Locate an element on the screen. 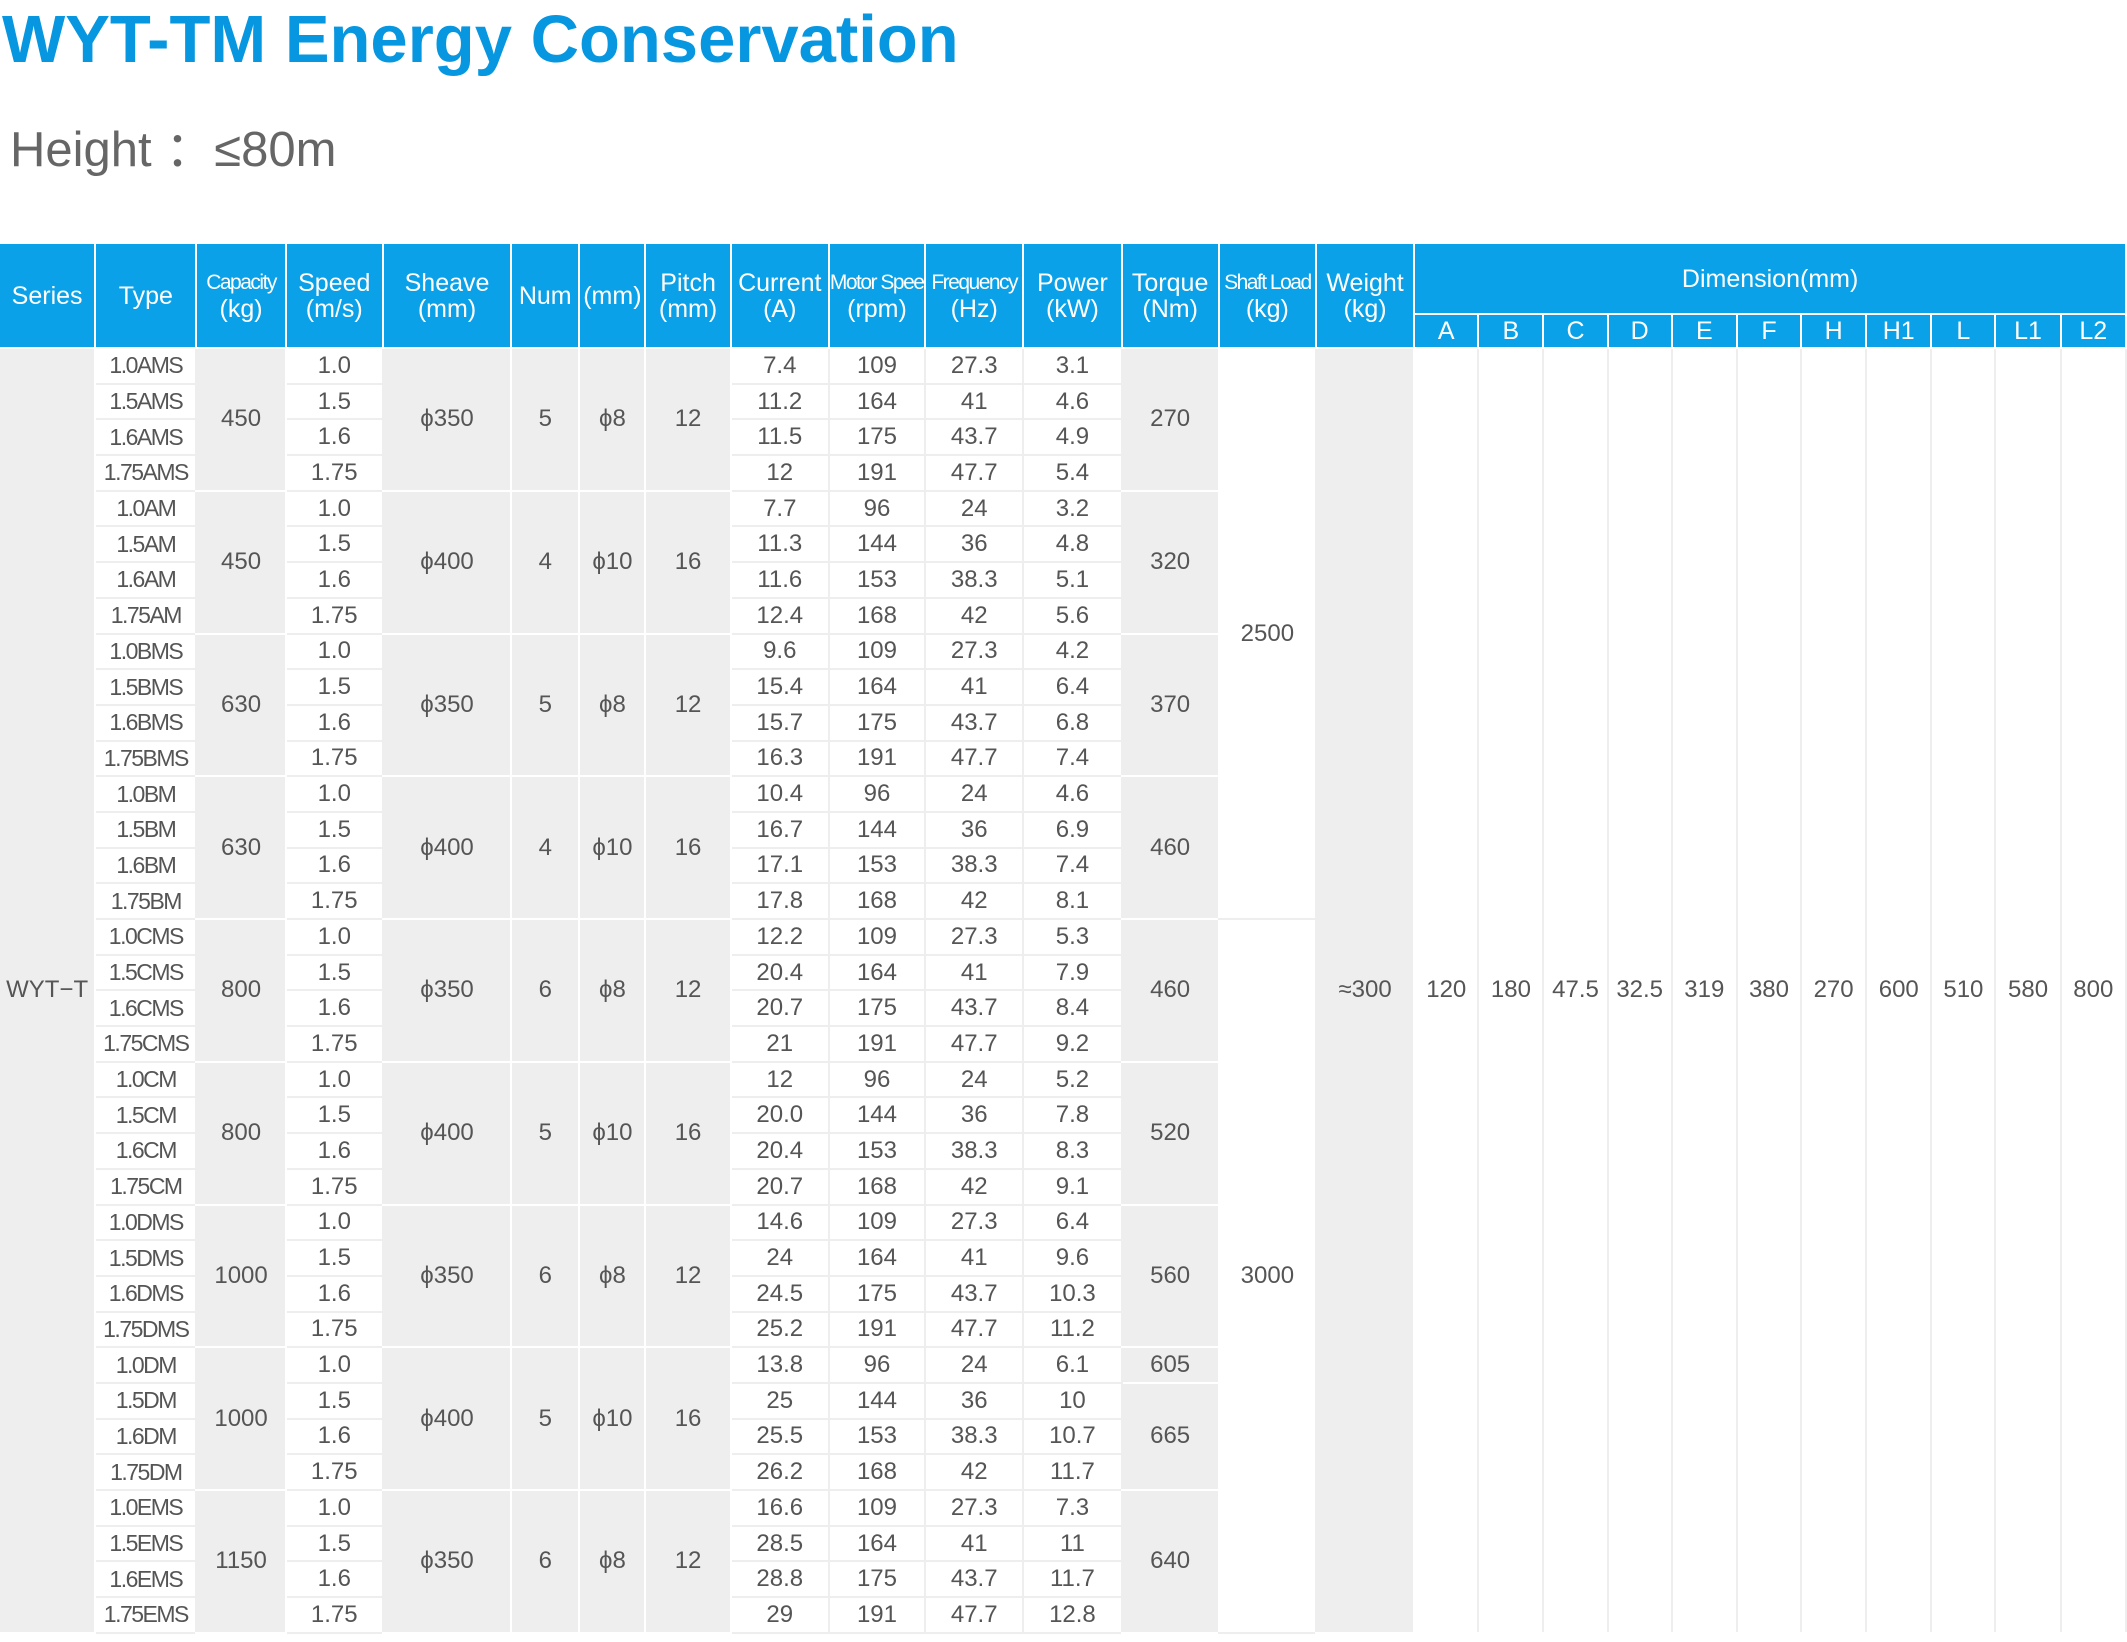  type-cell: 1.0CM is located at coordinates (146, 1080).